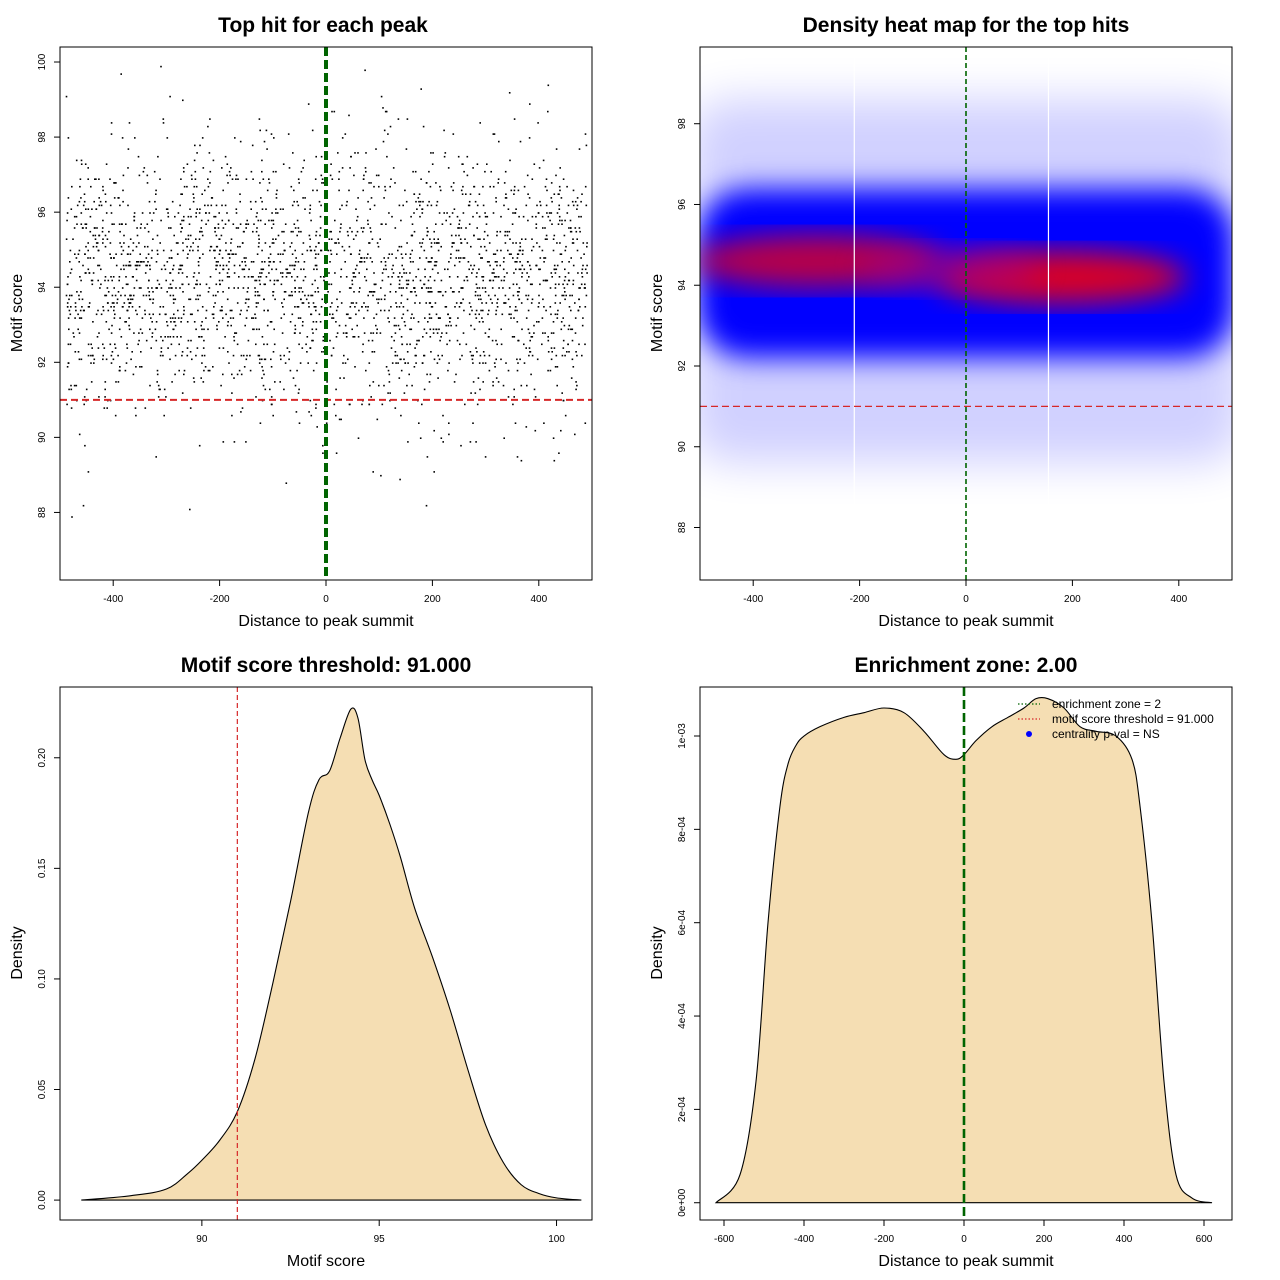 The height and width of the screenshot is (1280, 1280). I want to click on chart-title: Density heat map for the top hits, so click(966, 25).